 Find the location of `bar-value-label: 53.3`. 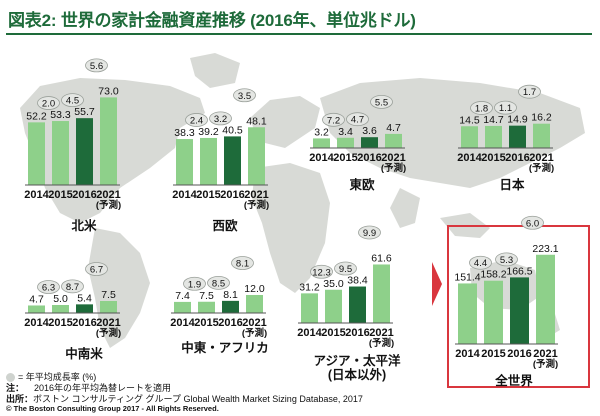

bar-value-label: 53.3 is located at coordinates (60, 115).